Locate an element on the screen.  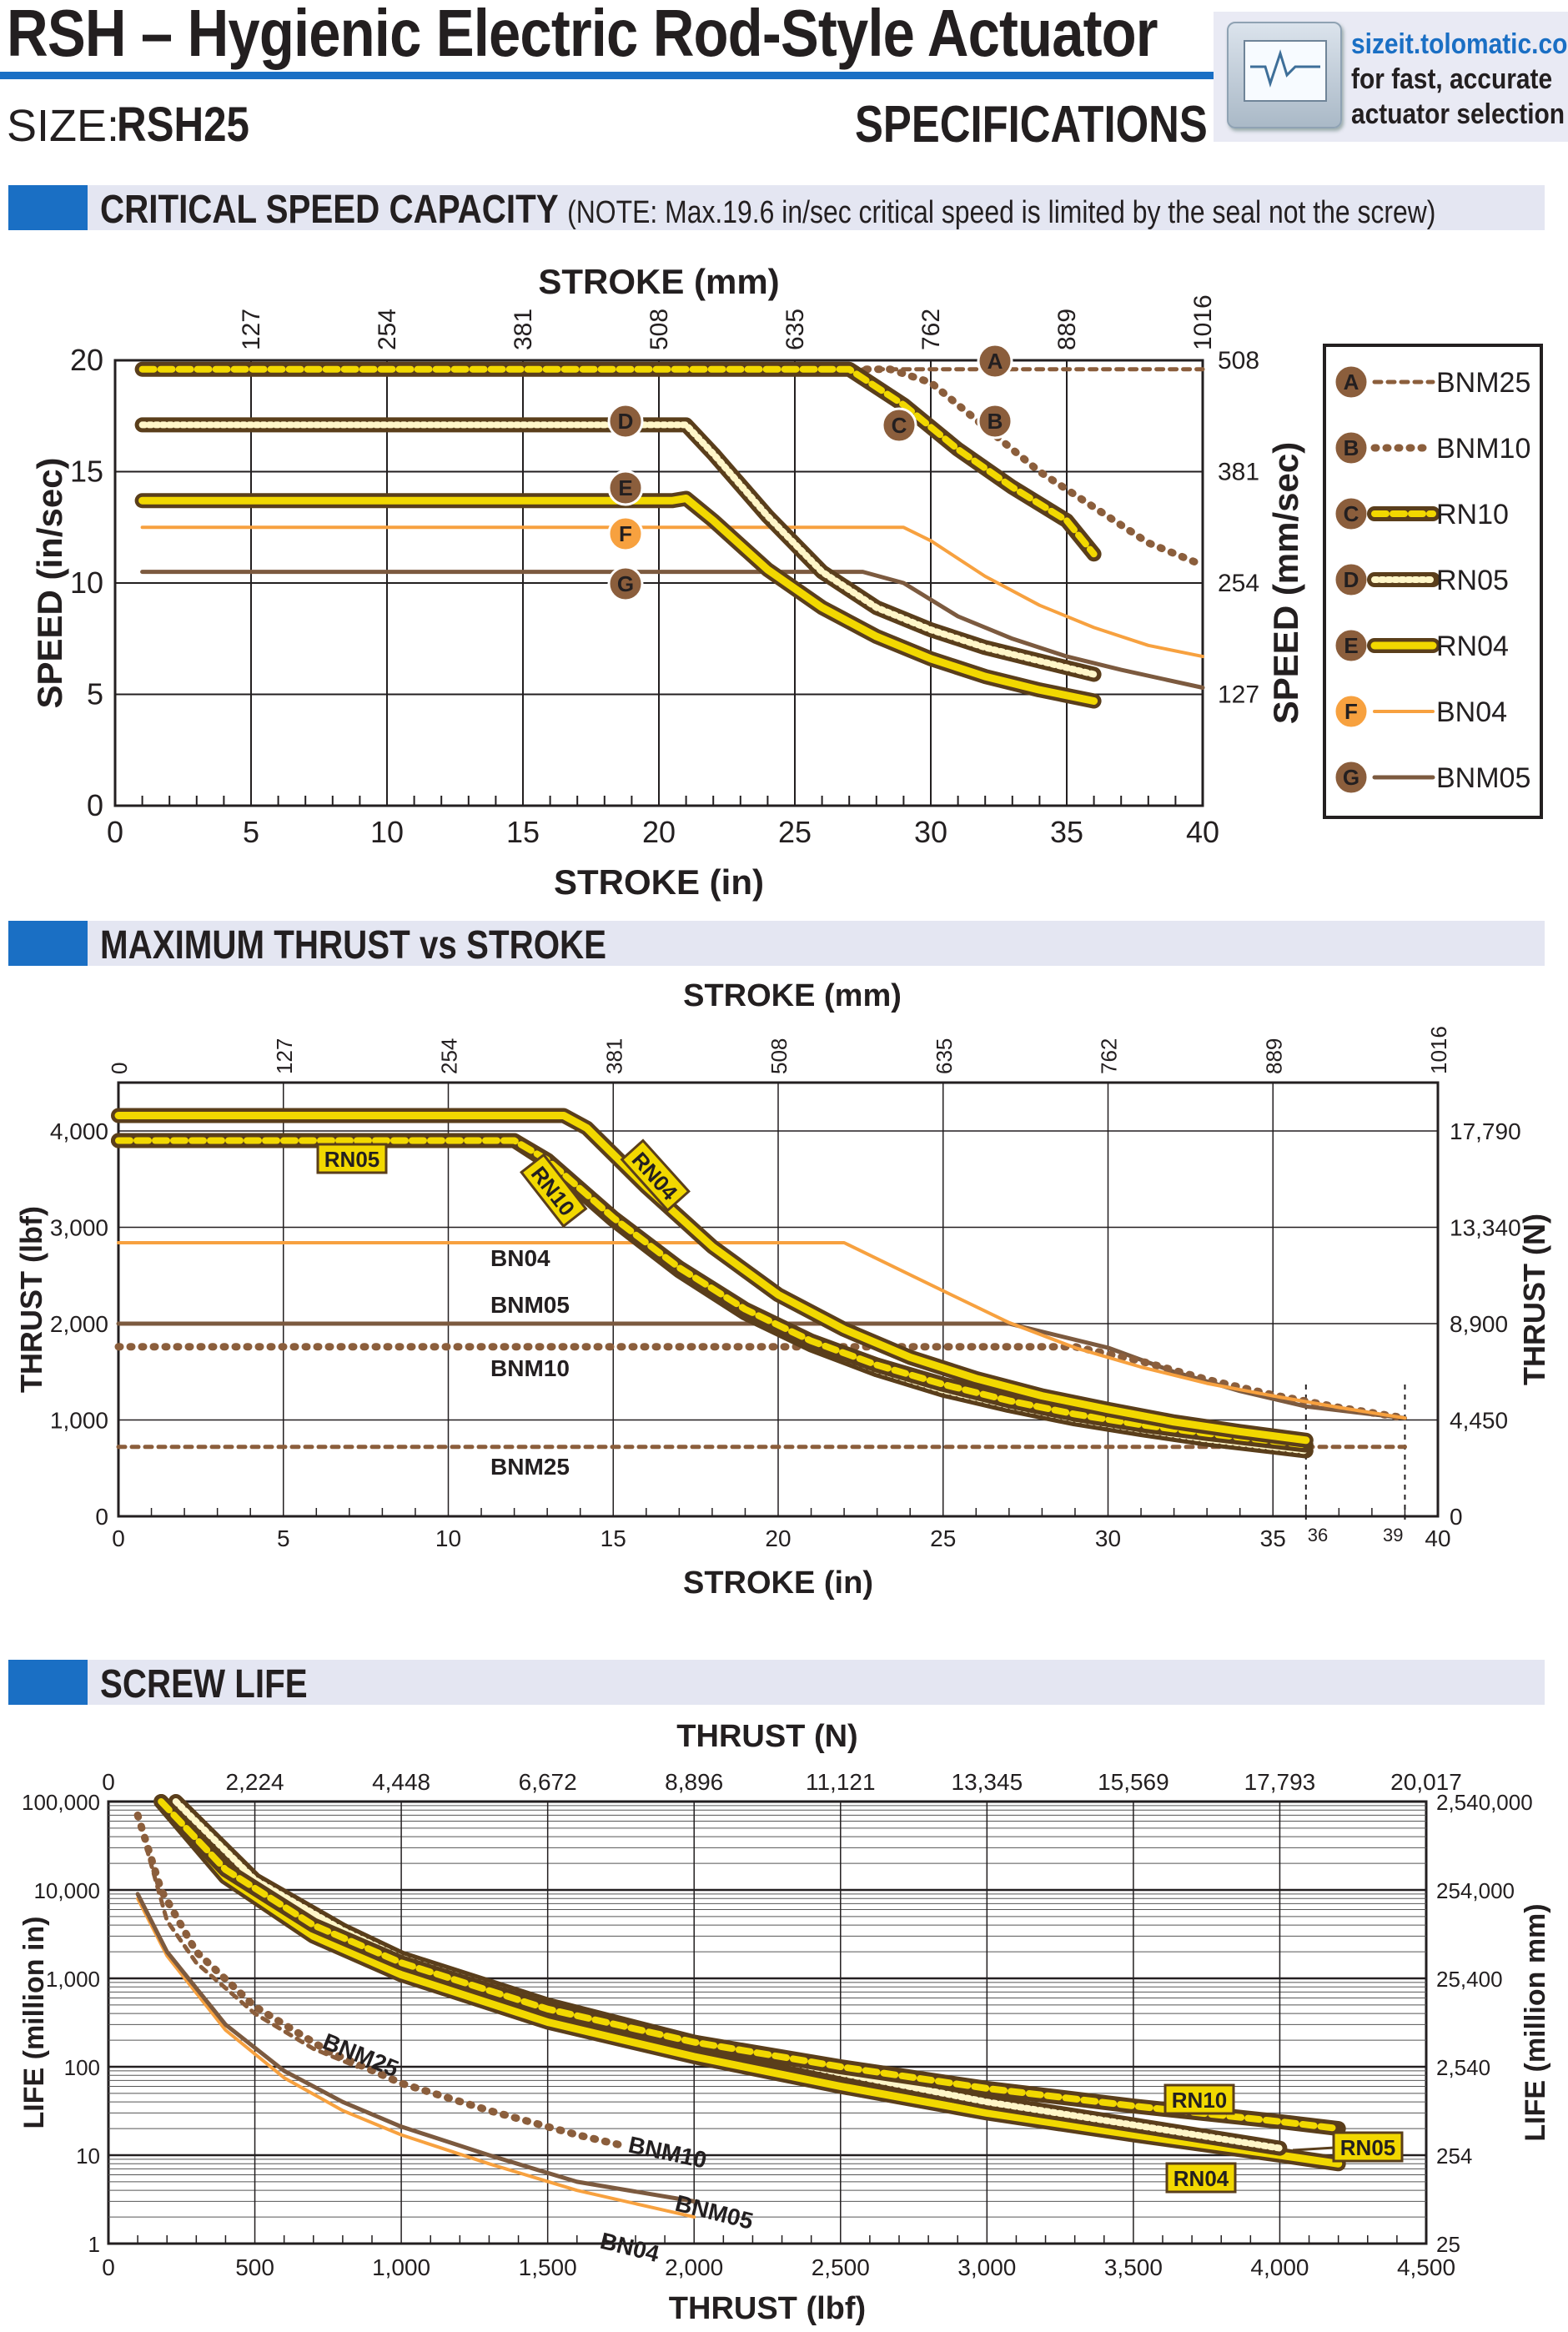
legend-label: RN10 is located at coordinates (1472, 514).